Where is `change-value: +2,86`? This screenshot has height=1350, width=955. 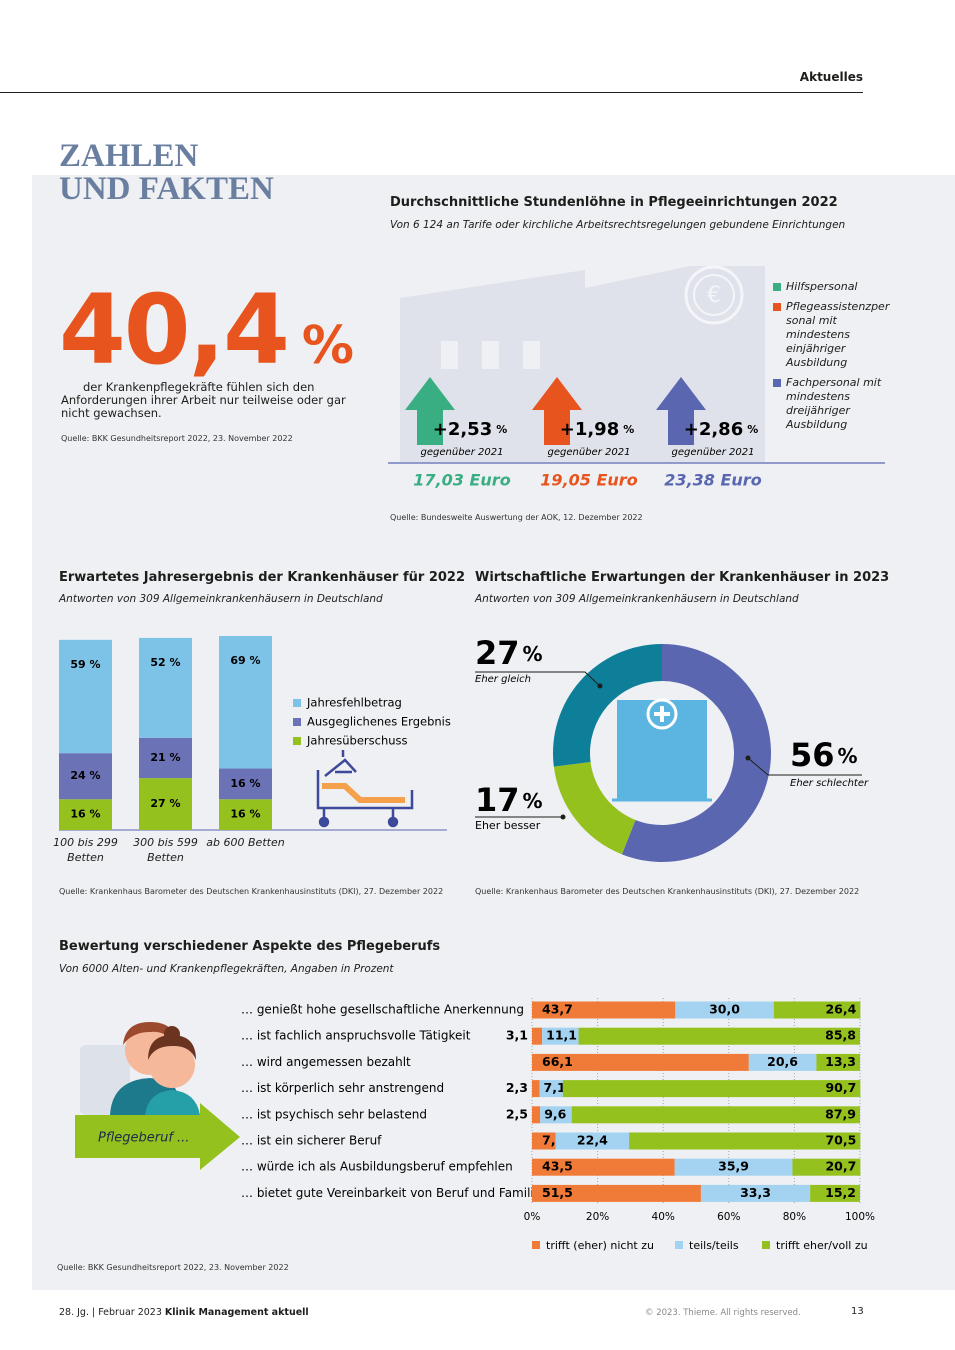 change-value: +2,86 is located at coordinates (714, 429).